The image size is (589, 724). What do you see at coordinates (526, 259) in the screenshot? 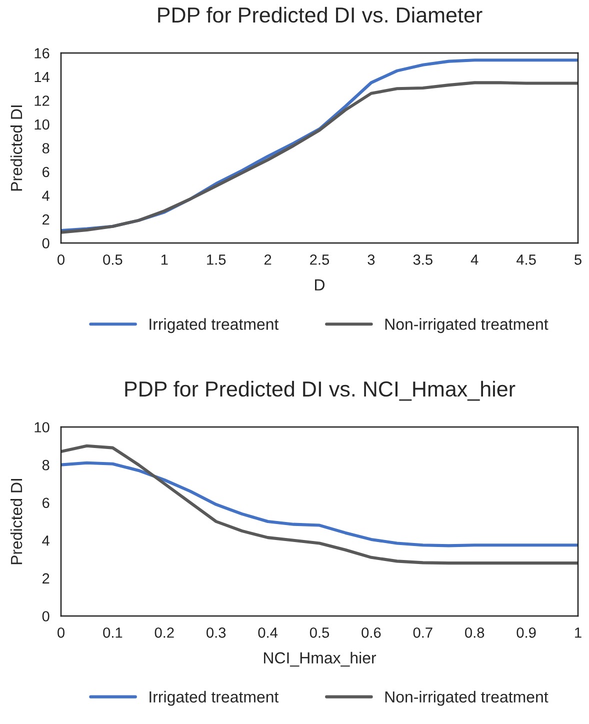
I see `x-tick-label: 4.5` at bounding box center [526, 259].